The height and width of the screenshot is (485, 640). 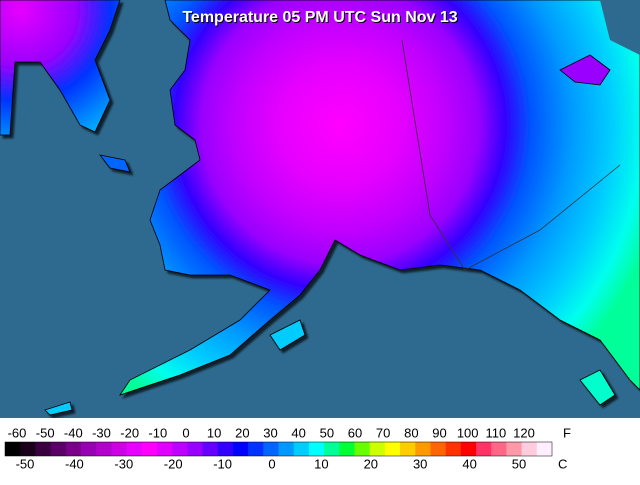 I want to click on fahrenheit-tick-label: 10, so click(x=214, y=432).